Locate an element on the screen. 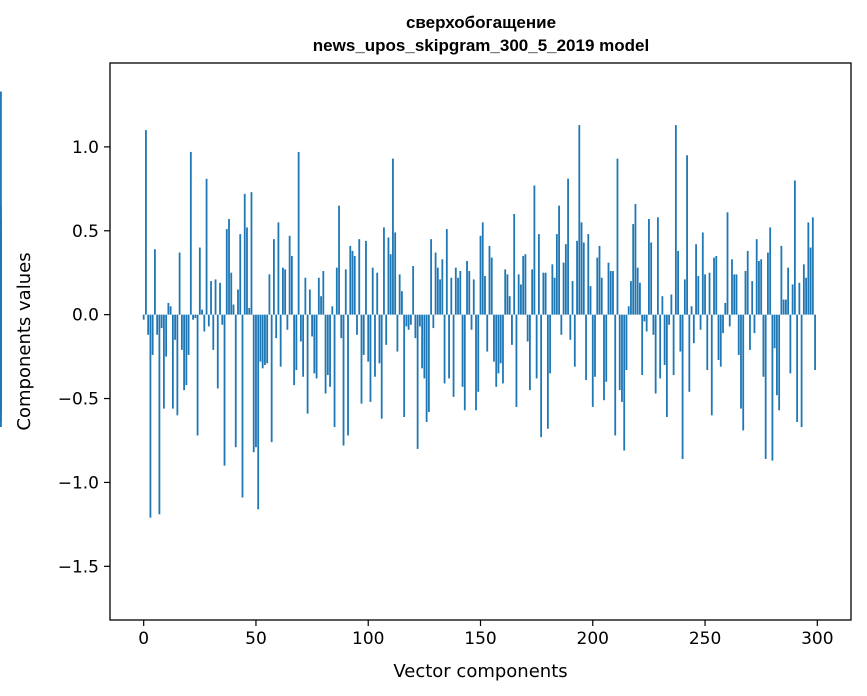 This screenshot has height=696, width=867. x-tick-label: 300 is located at coordinates (817, 639).